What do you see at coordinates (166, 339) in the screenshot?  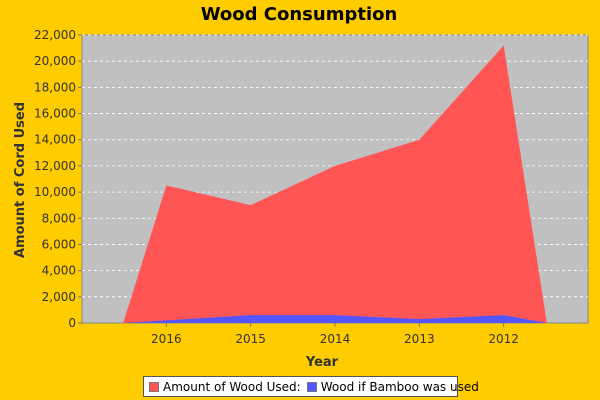 I see `x-tick-label: 2016` at bounding box center [166, 339].